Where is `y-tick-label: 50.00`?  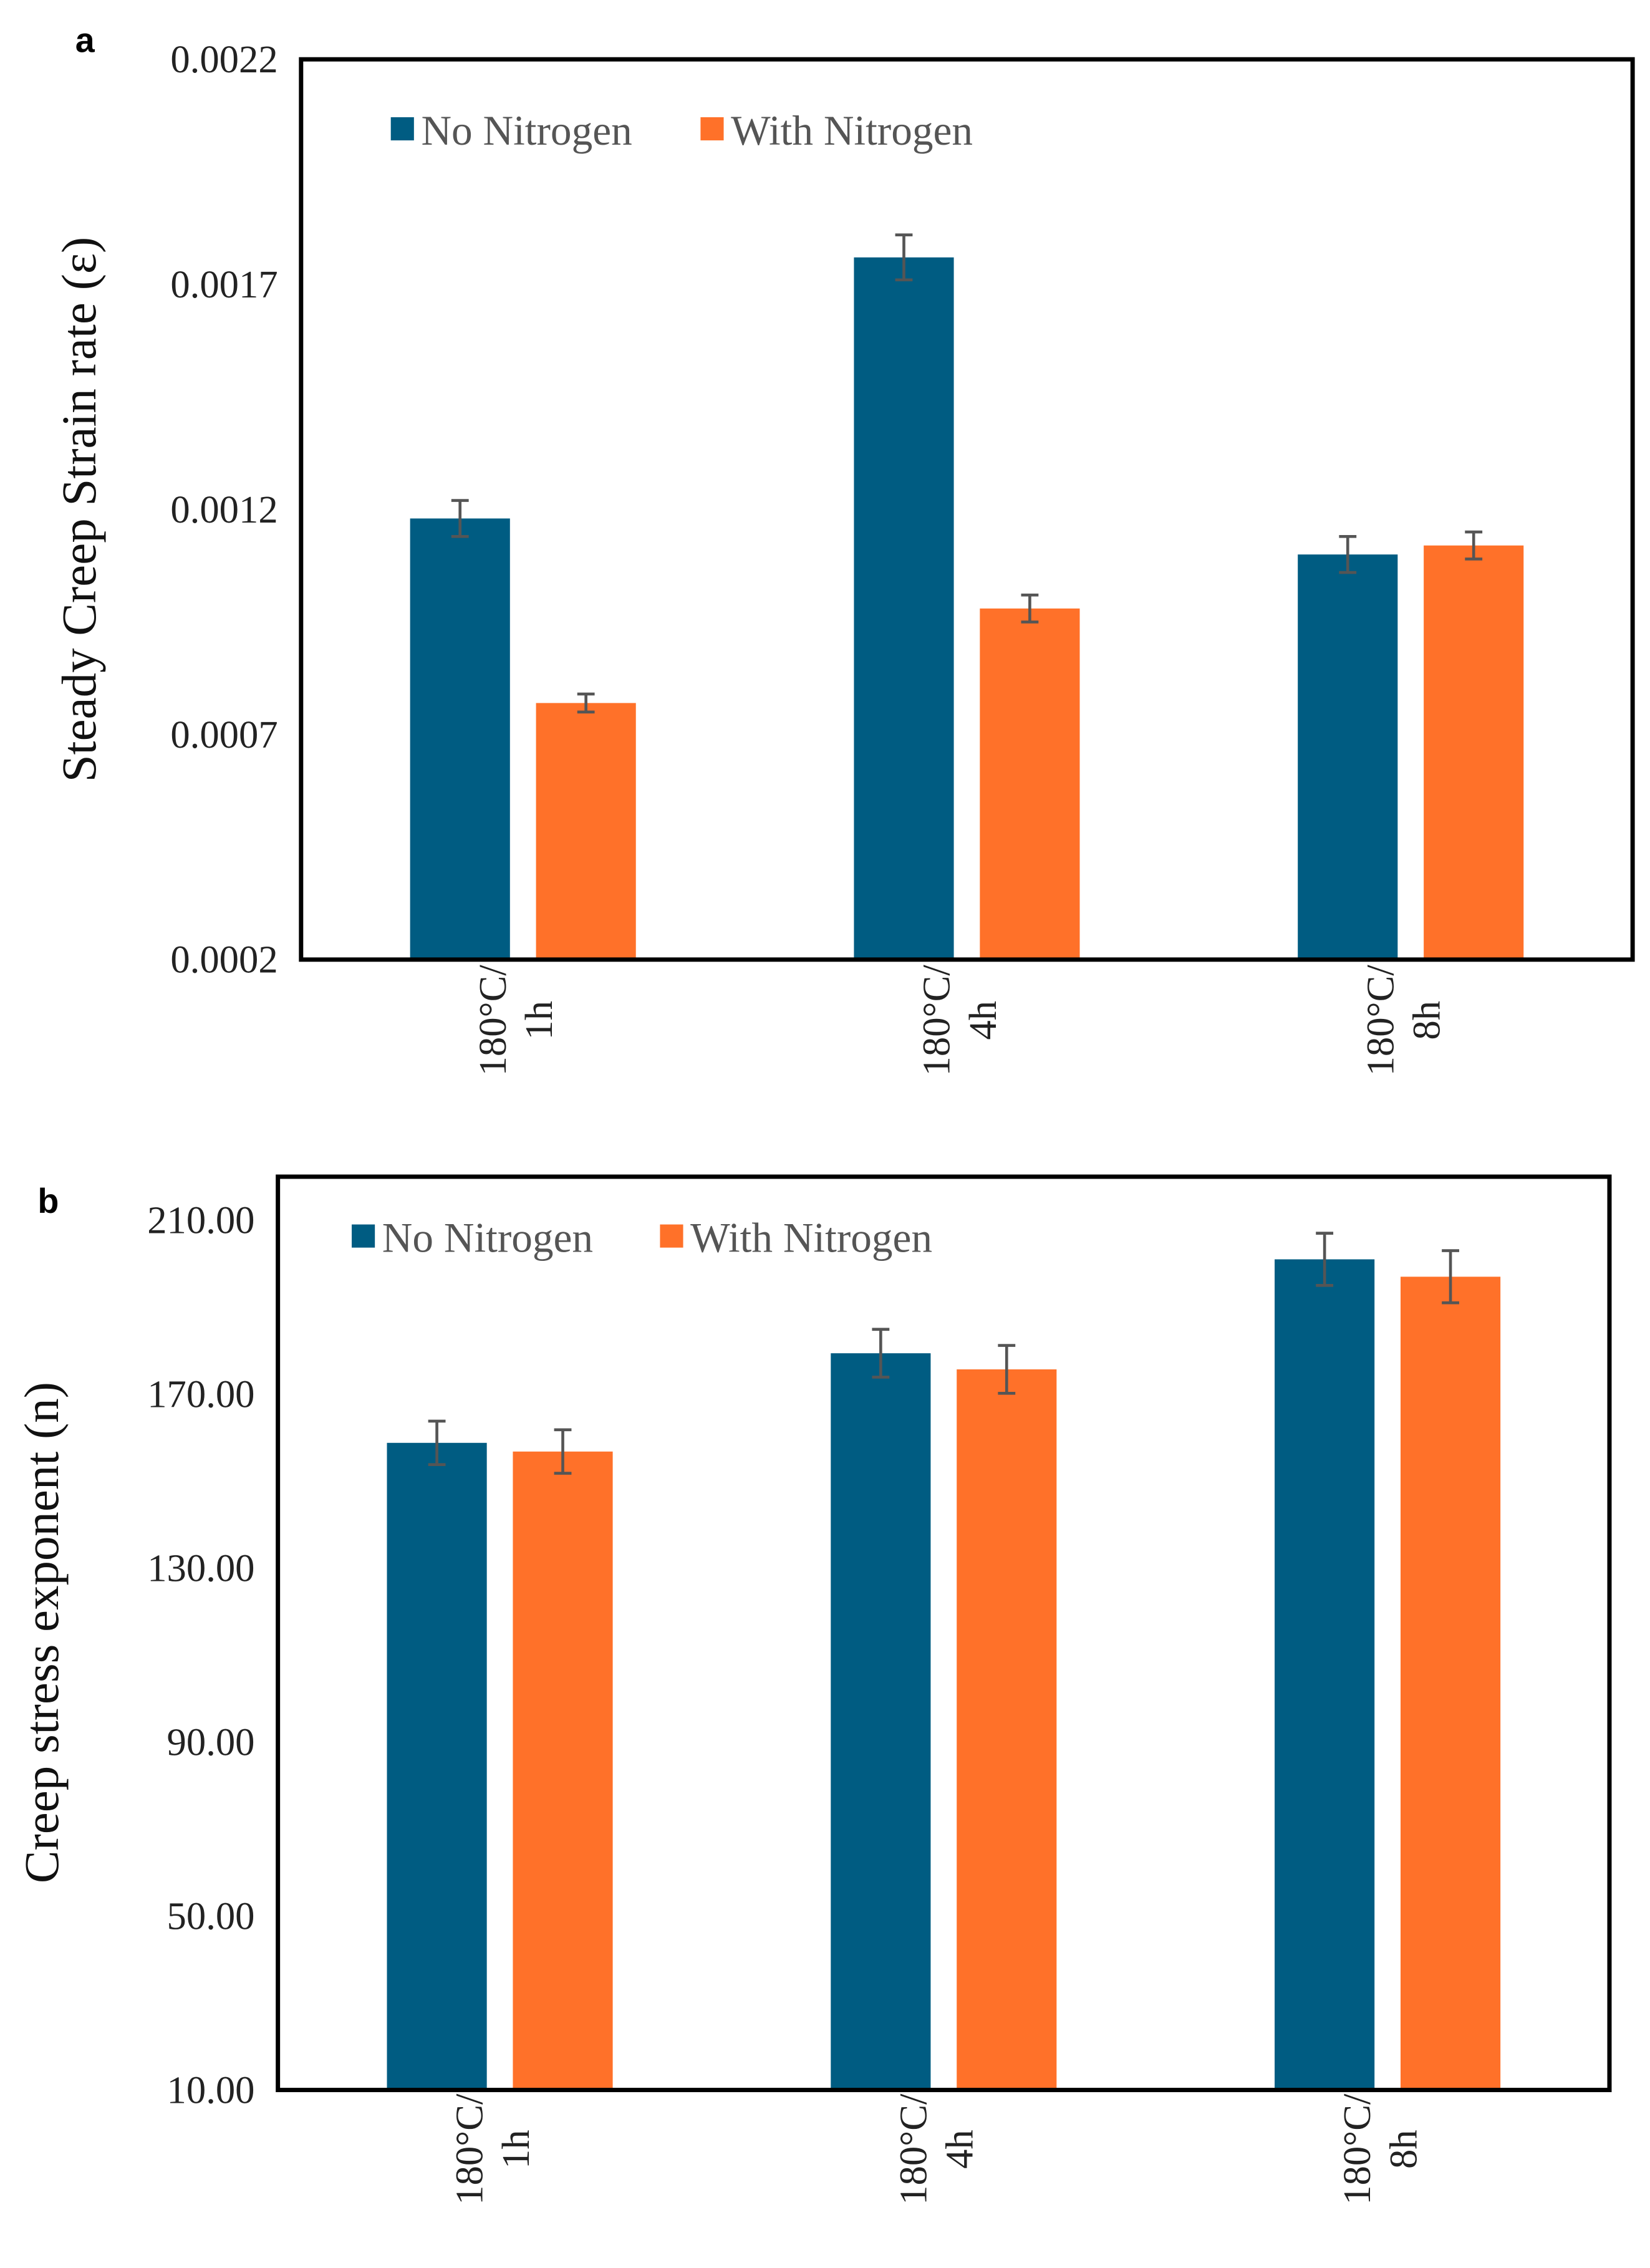
y-tick-label: 50.00 is located at coordinates (211, 1915).